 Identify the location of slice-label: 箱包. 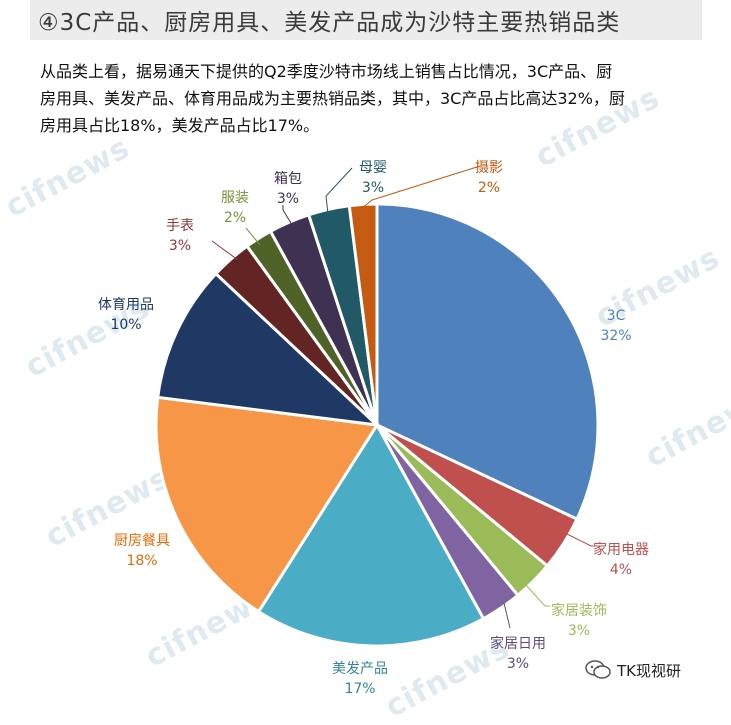
(288, 179).